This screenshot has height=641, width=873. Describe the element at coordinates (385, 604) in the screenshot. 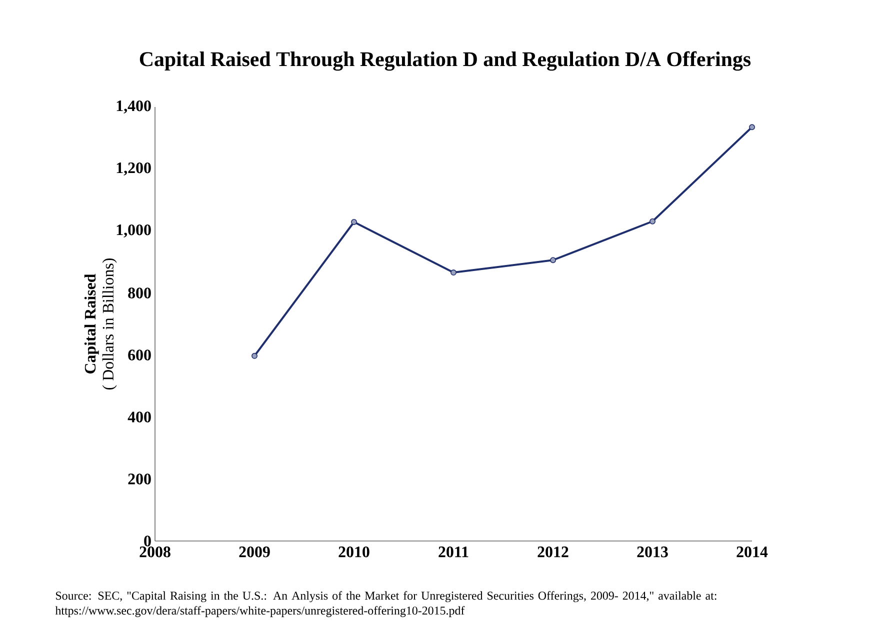

I see `source-note: Source: SEC, "Capital Raising in the U.S.: An Anlysis of the Market for Unregistered Securities Offerings, 2009- 2014," available at: https://www.sec.gov/dera/staff-papers/white-papers/unregistered-offering10-2015.pdf` at that location.